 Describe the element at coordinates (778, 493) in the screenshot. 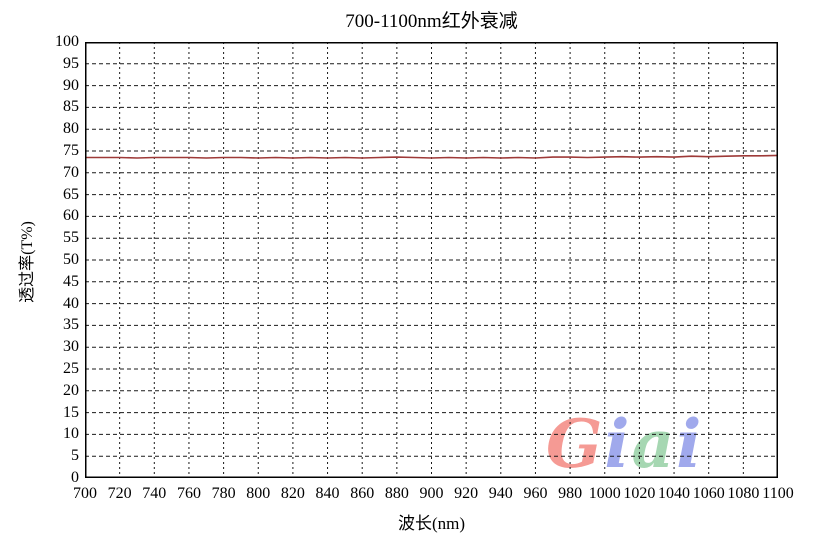

I see `x-tick-label: 1100` at that location.